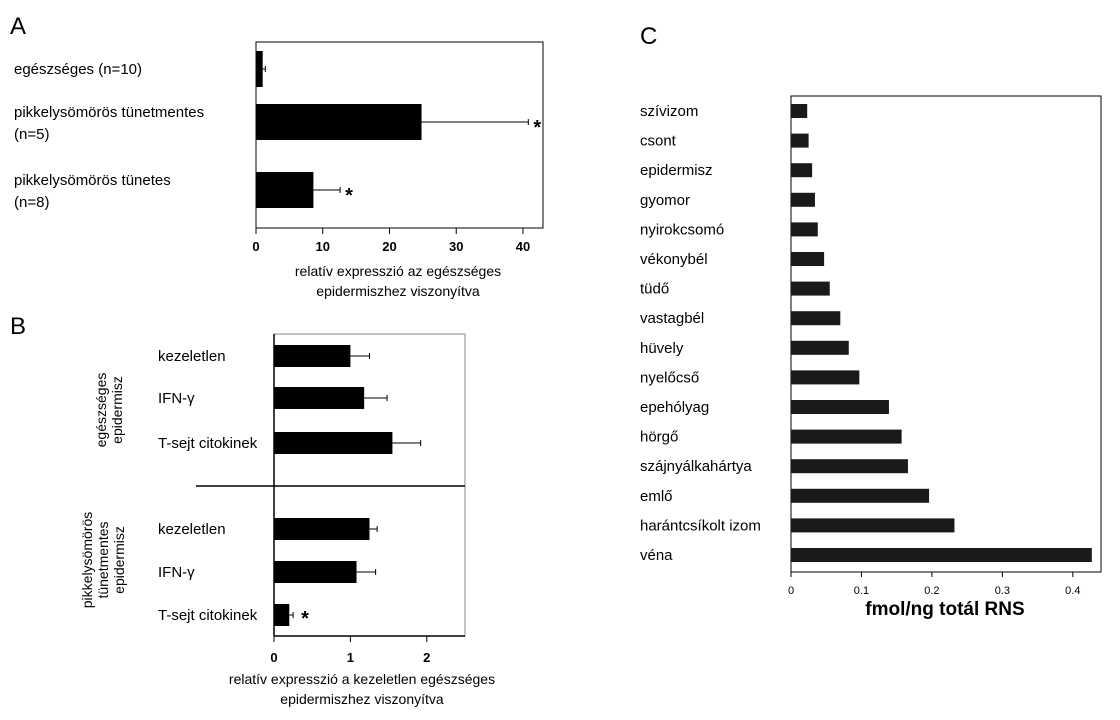  Describe the element at coordinates (648, 36) in the screenshot. I see `panel-letter-c: C` at that location.